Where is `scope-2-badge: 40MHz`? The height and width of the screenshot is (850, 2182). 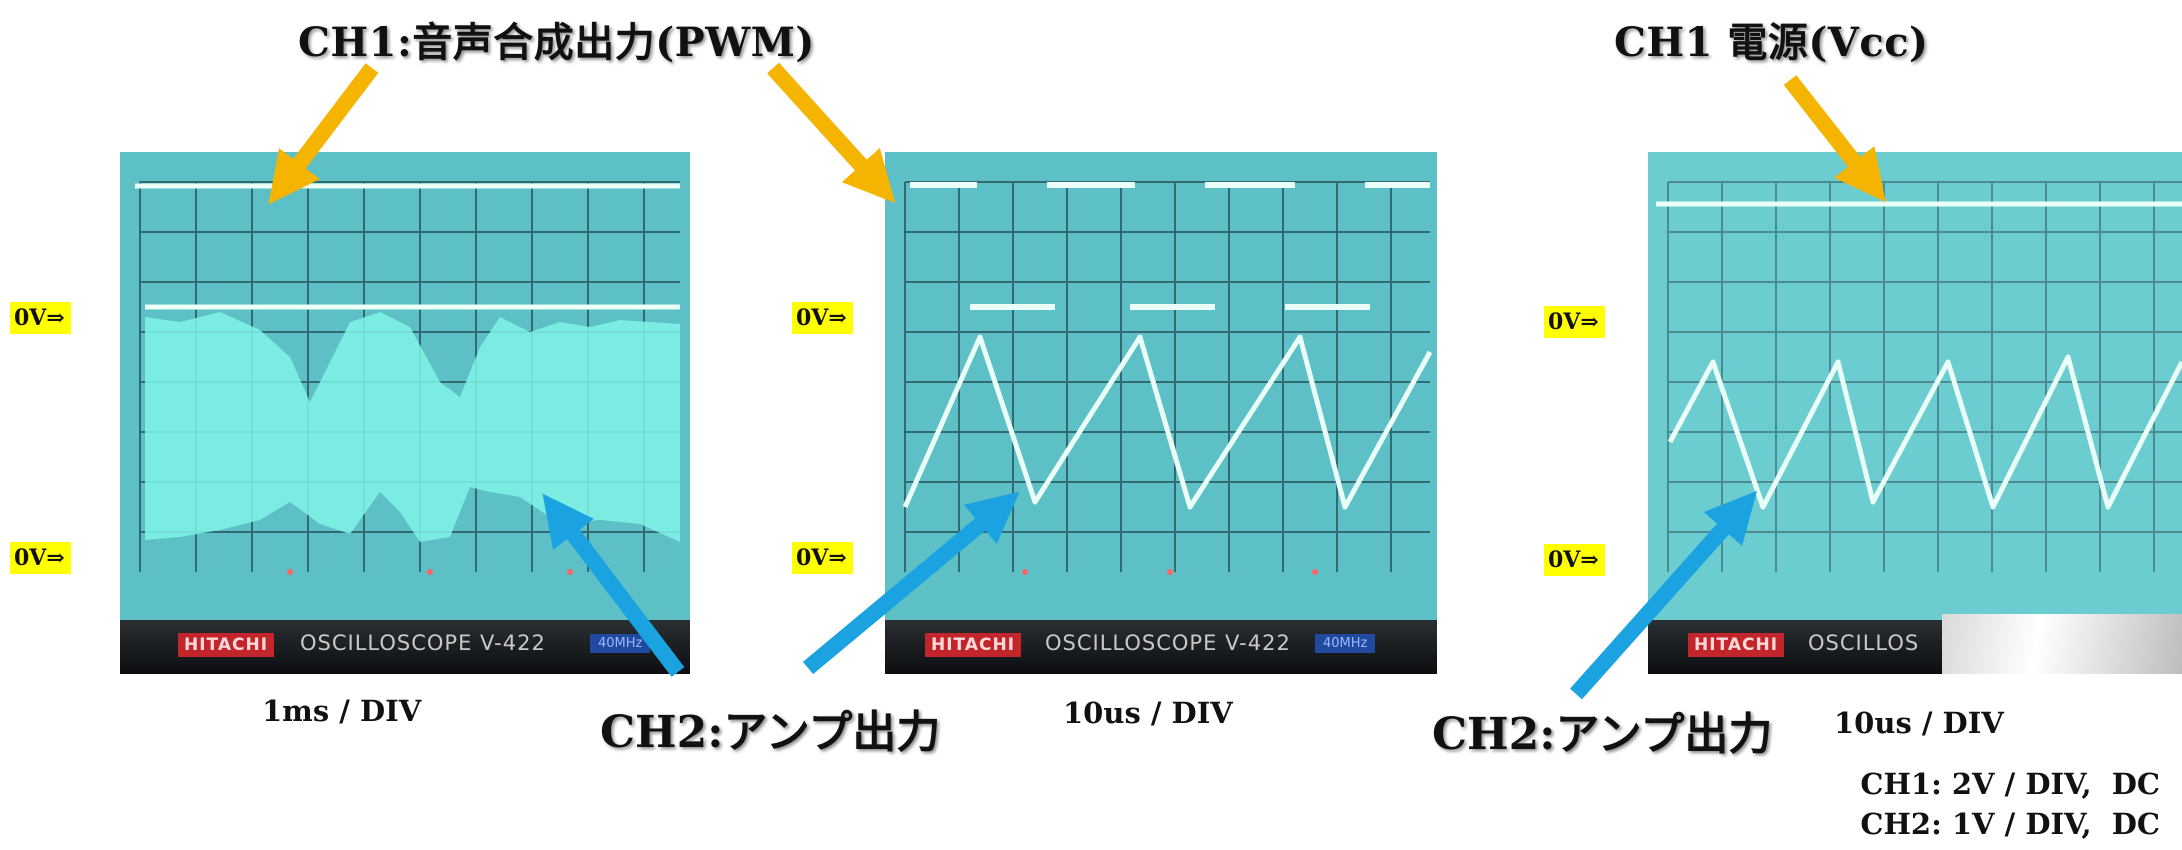 scope-2-badge: 40MHz is located at coordinates (1345, 643).